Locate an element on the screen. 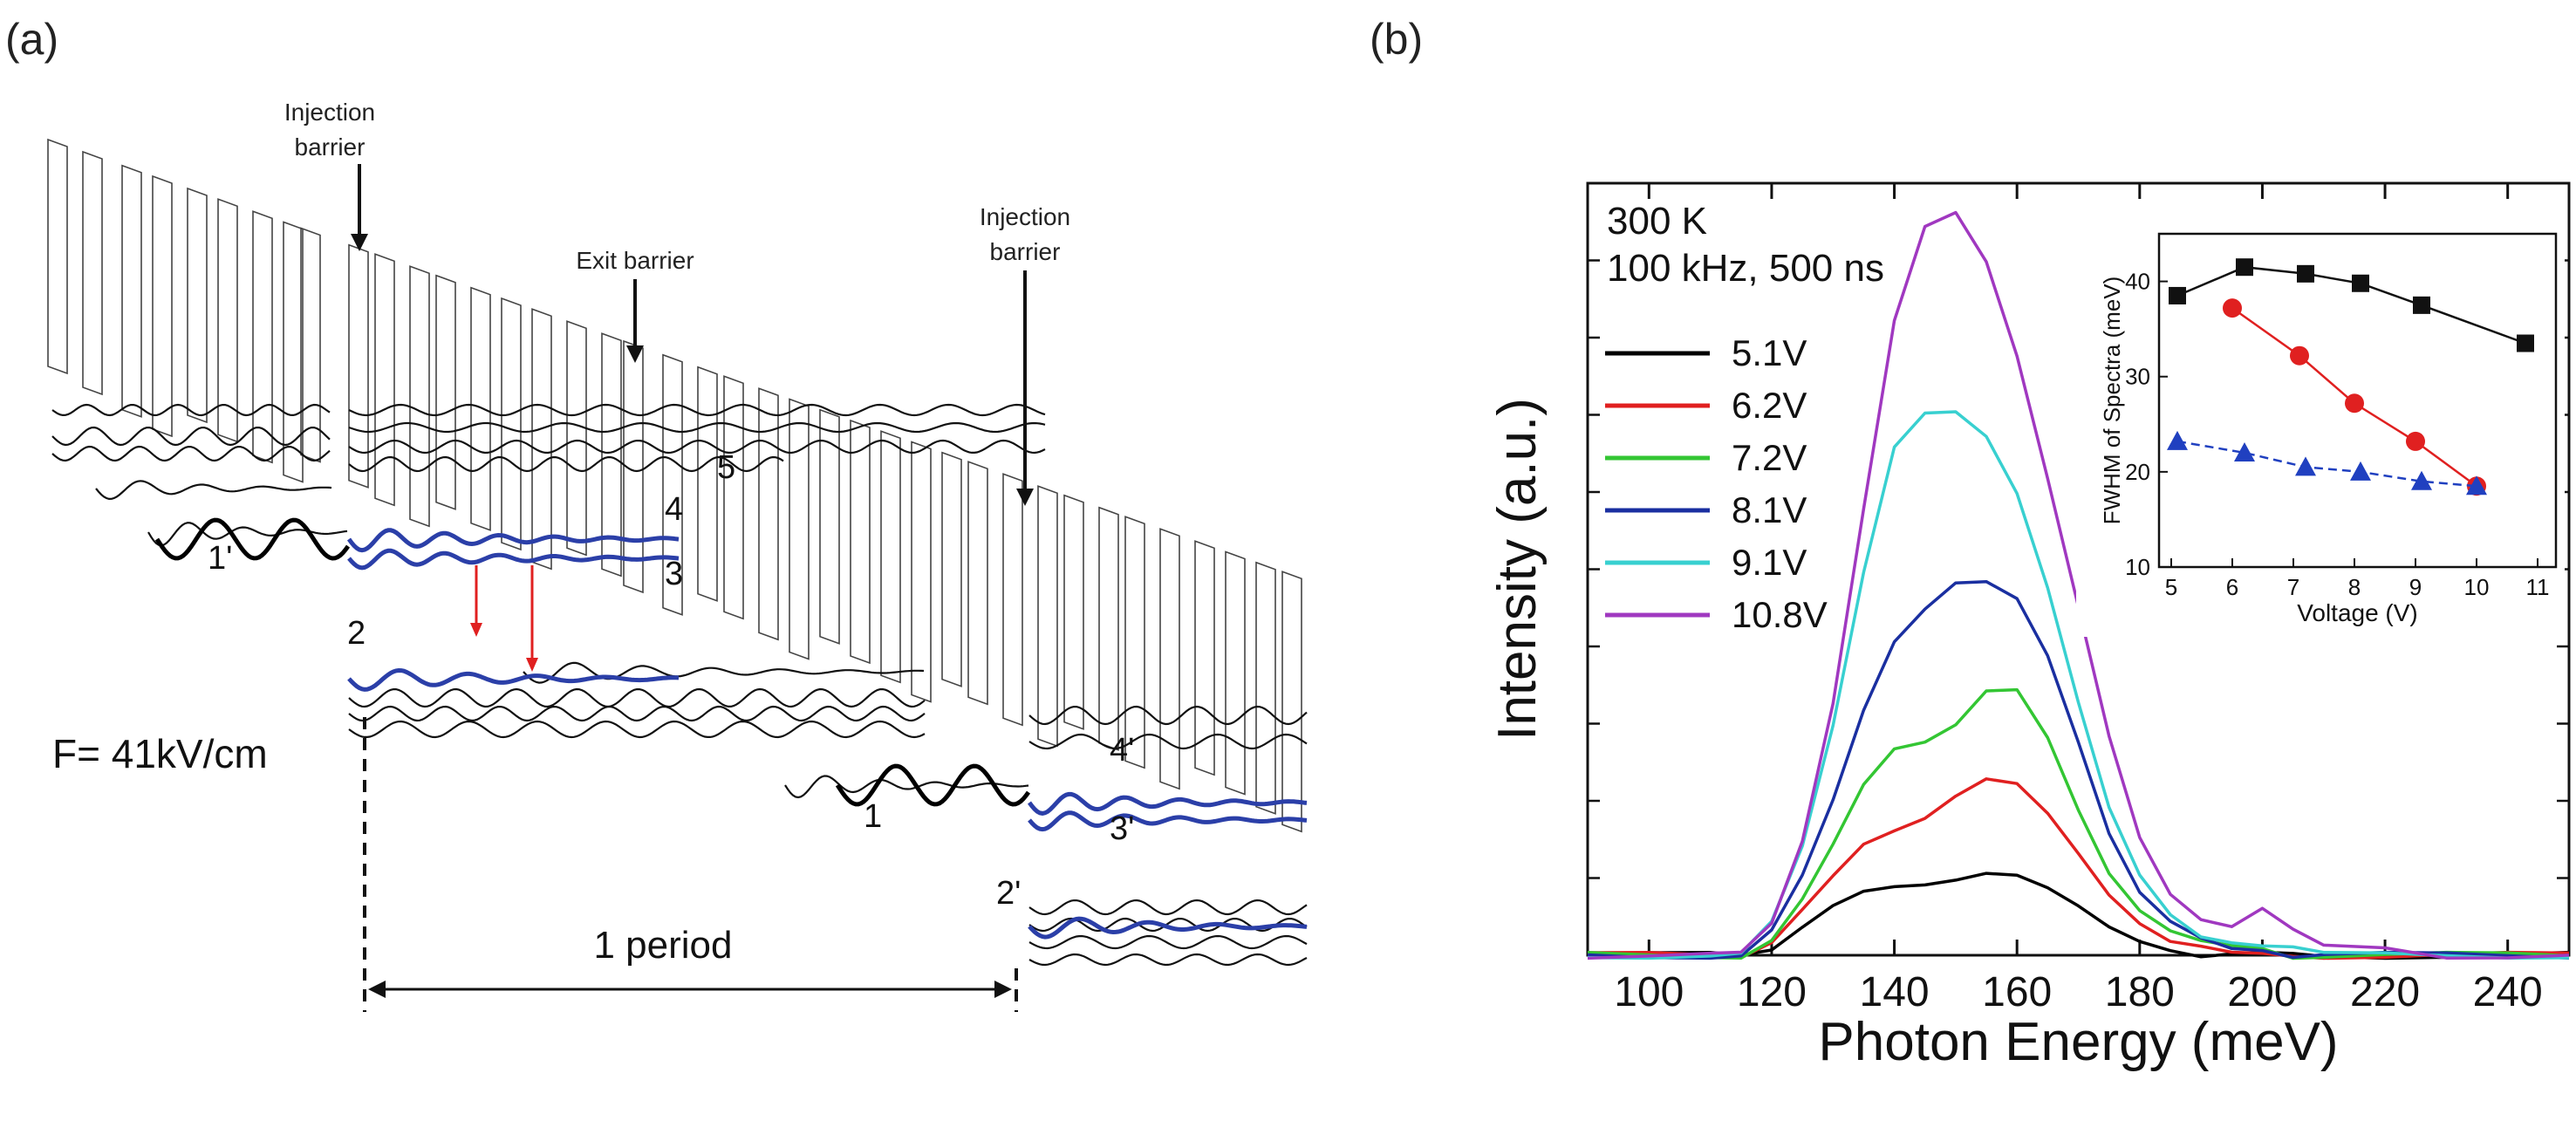 The image size is (2576, 1121). inset-frame is located at coordinates (2357, 400).